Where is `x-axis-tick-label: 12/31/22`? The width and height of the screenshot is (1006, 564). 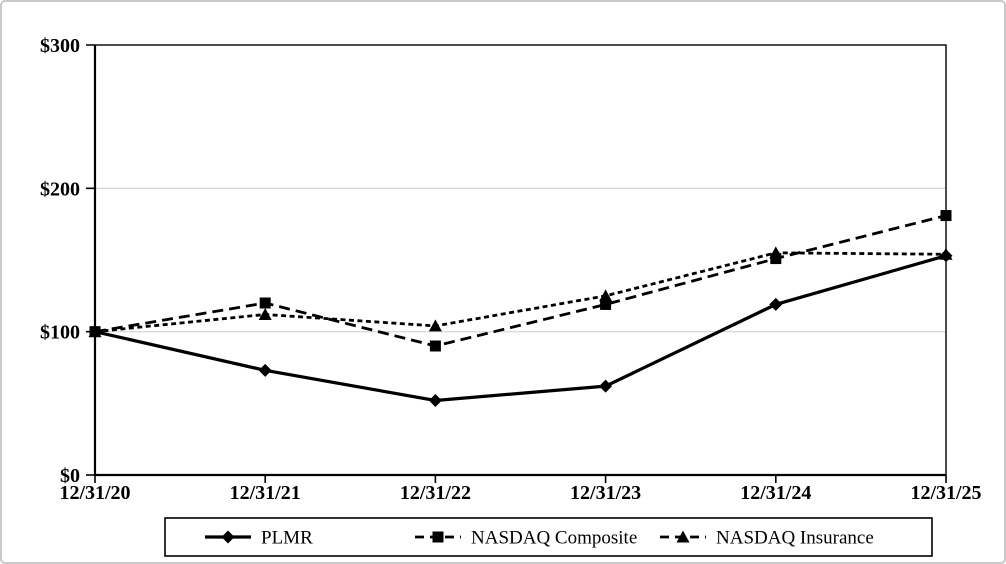 x-axis-tick-label: 12/31/22 is located at coordinates (435, 493).